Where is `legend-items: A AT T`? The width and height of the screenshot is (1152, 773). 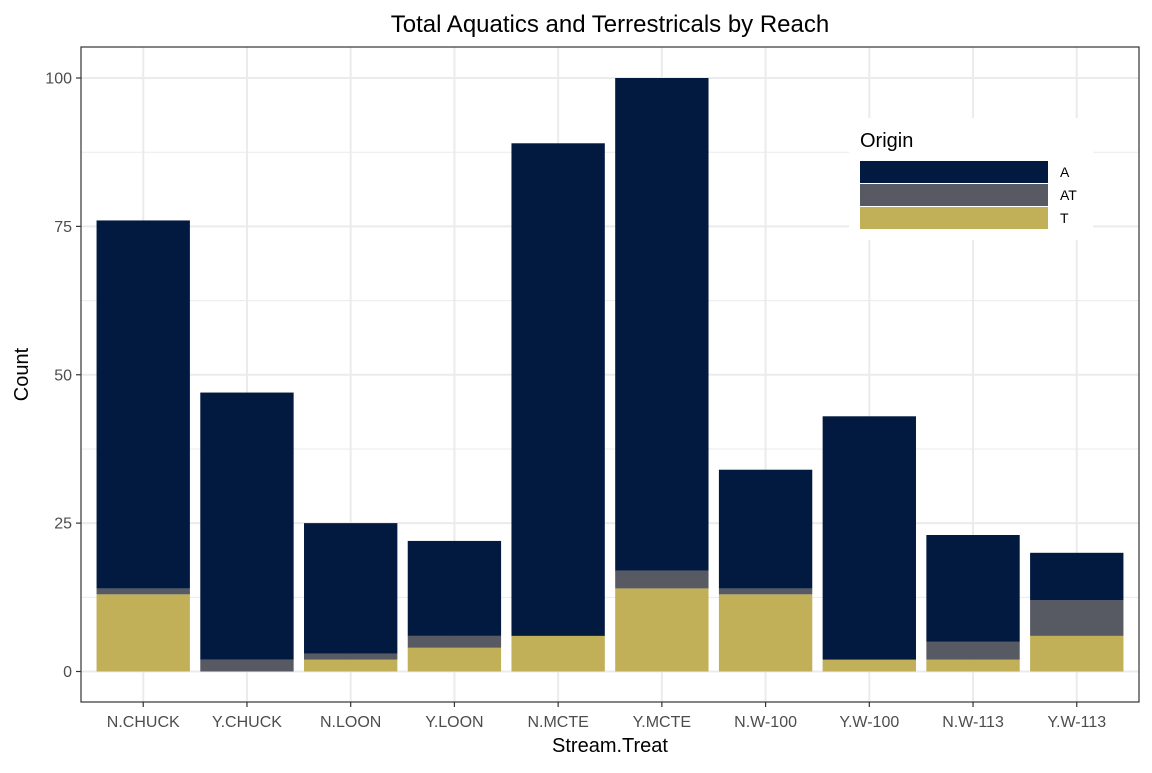
legend-items: A AT T is located at coordinates (968, 195).